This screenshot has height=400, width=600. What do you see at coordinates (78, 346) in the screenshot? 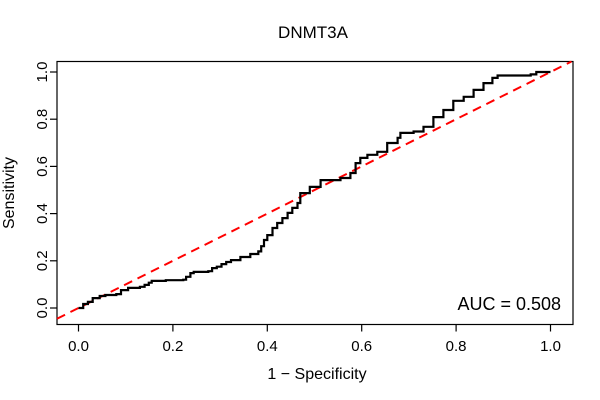
I see `x-axis-tick-label: 0.0` at bounding box center [78, 346].